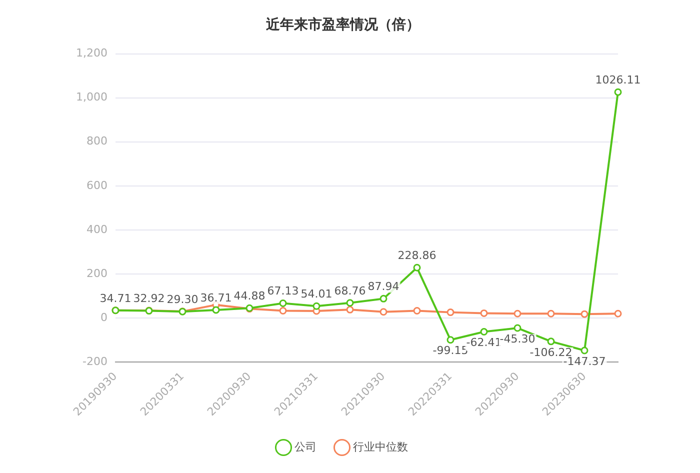 The height and width of the screenshot is (473, 700). What do you see at coordinates (95, 361) in the screenshot?
I see `y-tick-label: -200` at bounding box center [95, 361].